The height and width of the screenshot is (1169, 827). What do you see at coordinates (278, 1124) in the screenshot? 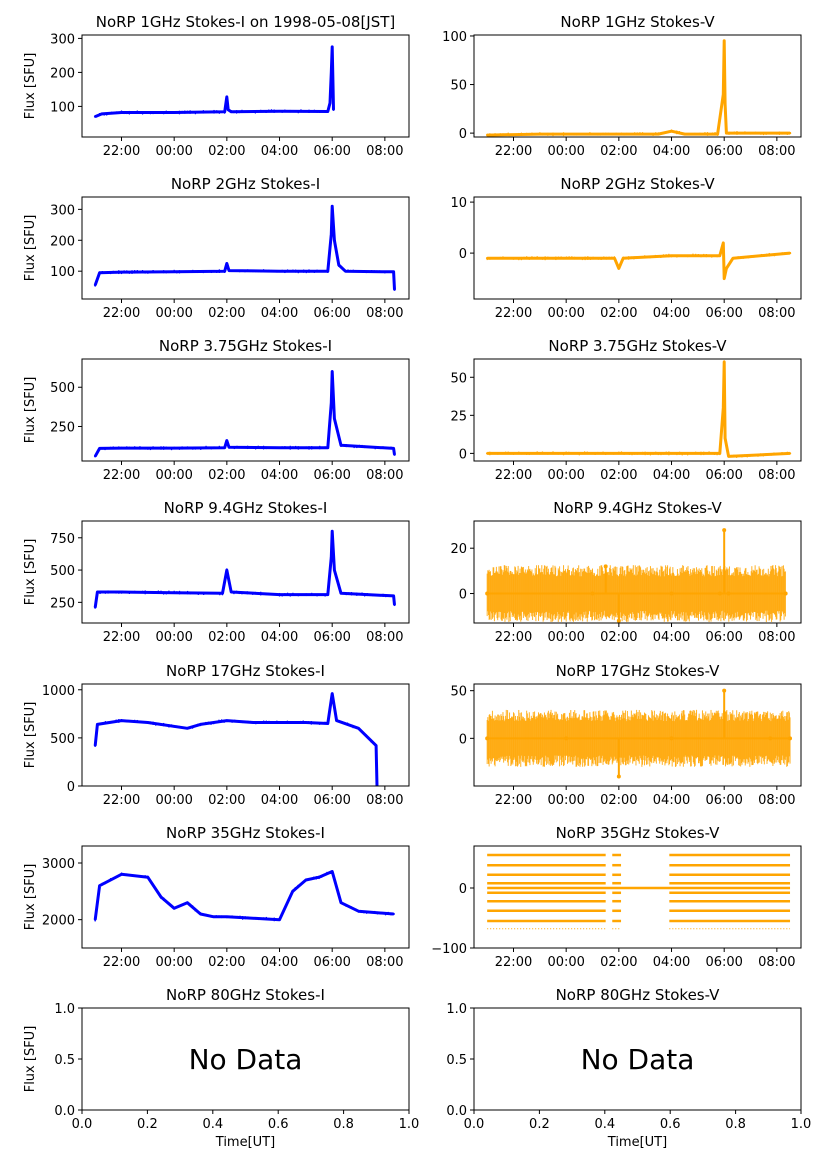
I see `x-tick-label: 0.6` at bounding box center [278, 1124].